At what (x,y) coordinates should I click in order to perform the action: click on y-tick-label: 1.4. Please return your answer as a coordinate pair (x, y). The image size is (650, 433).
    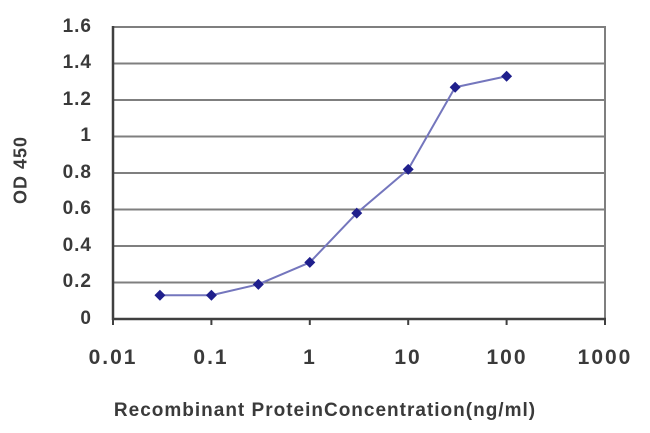
    Looking at the image, I should click on (77, 62).